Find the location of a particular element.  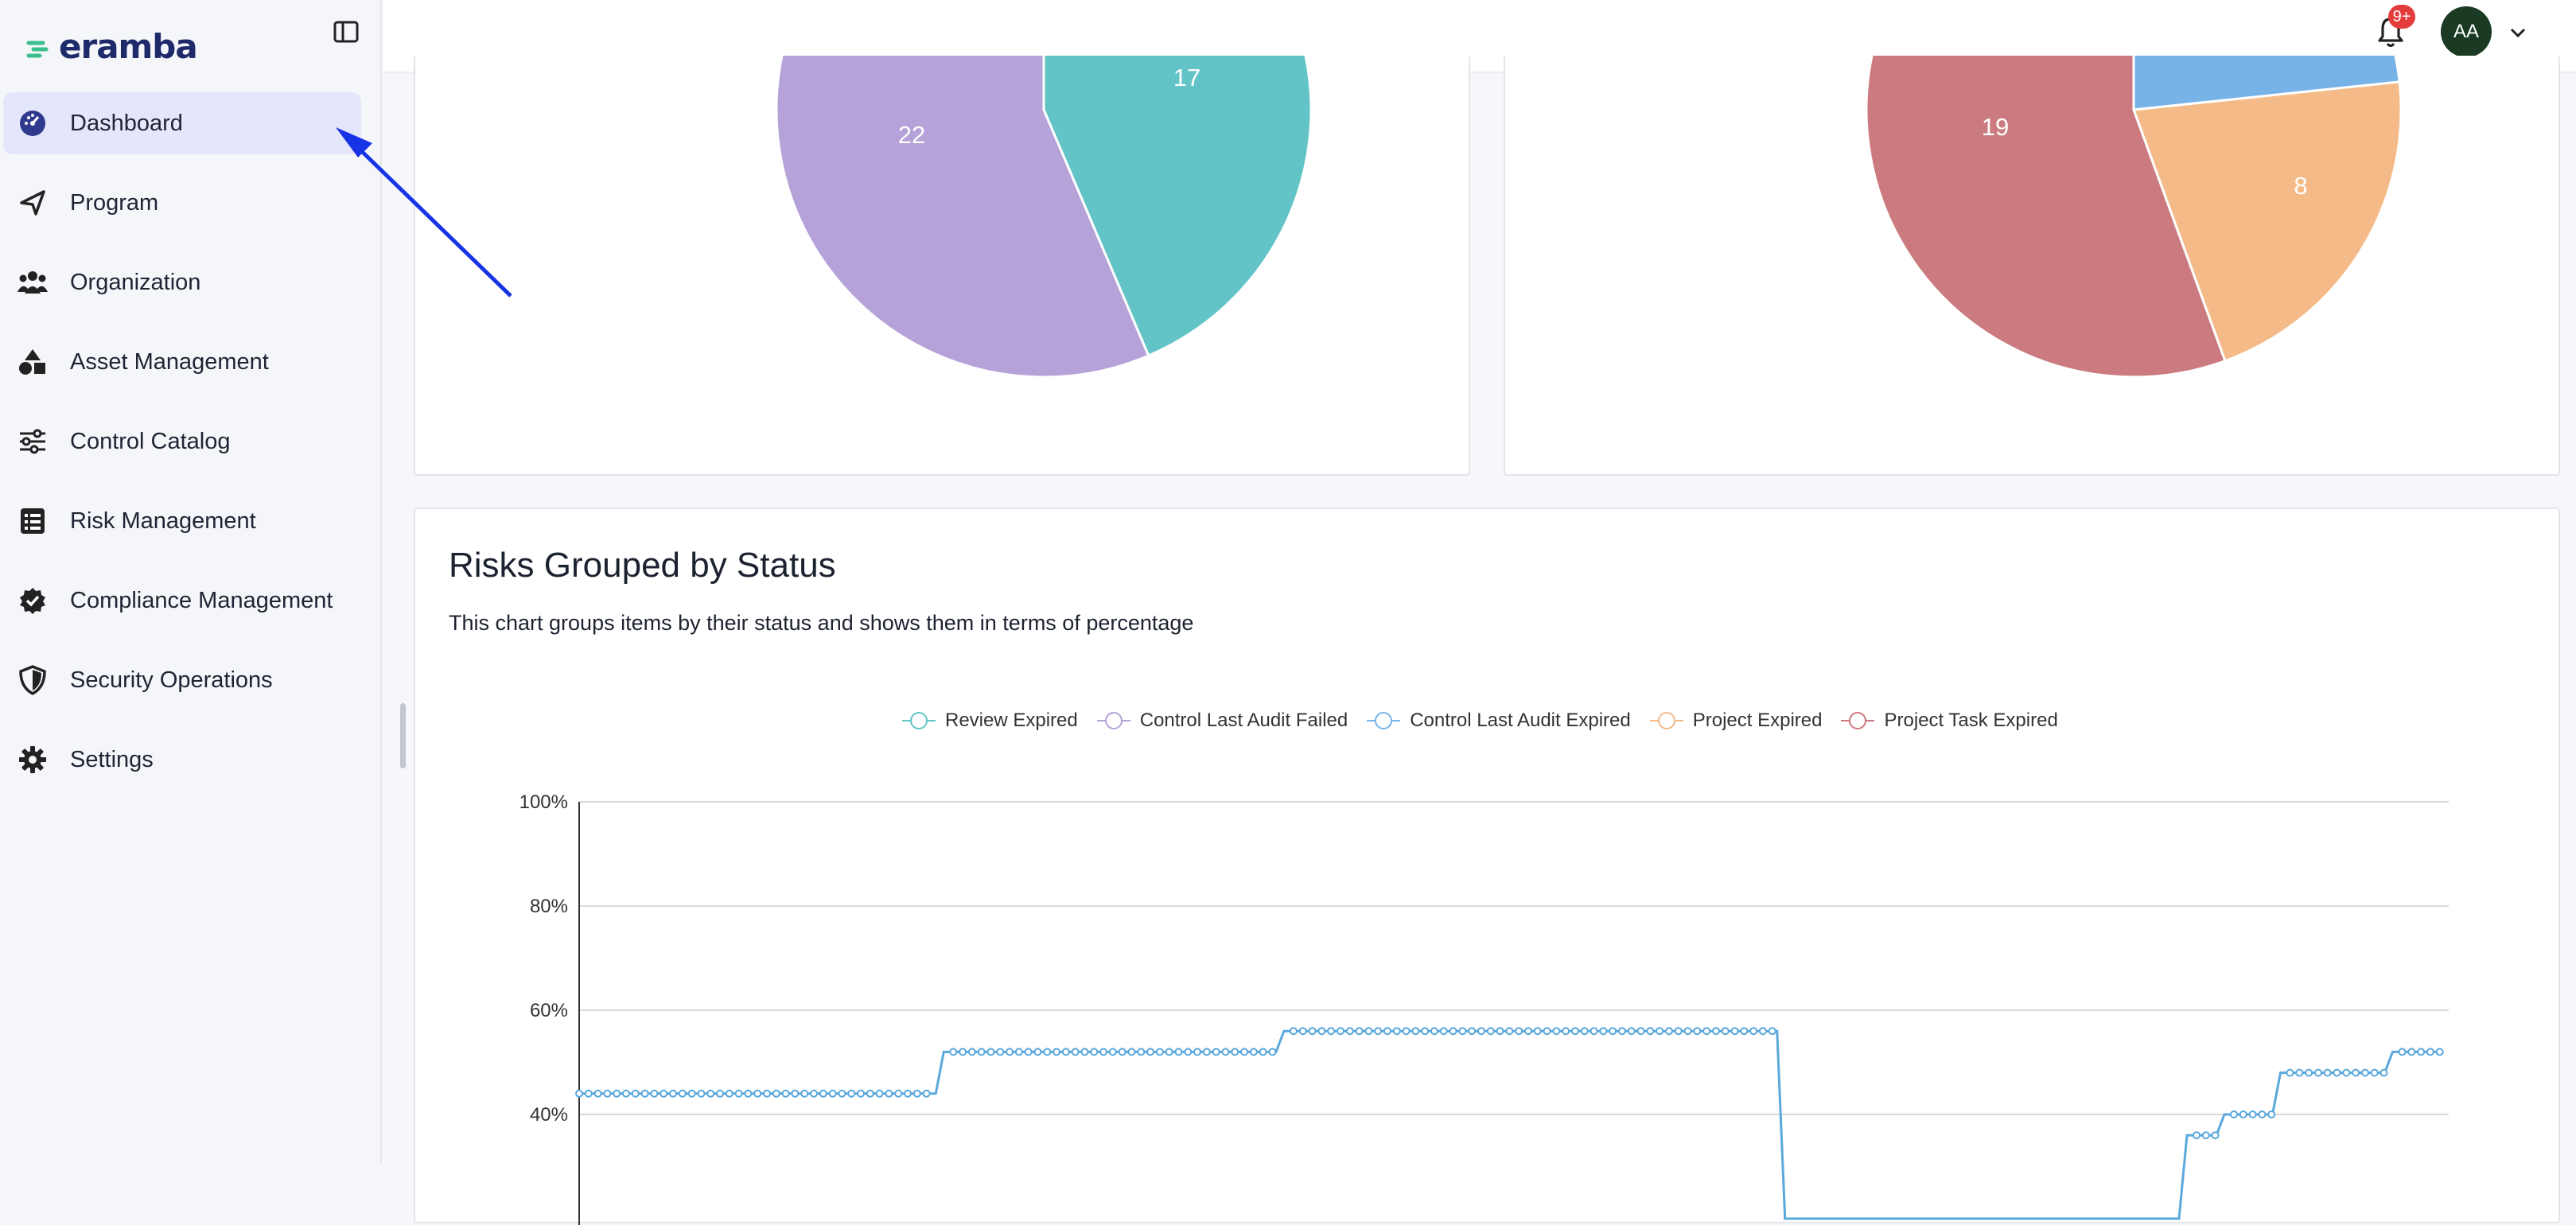

sidebar-item-organization: Organization is located at coordinates (182, 282).